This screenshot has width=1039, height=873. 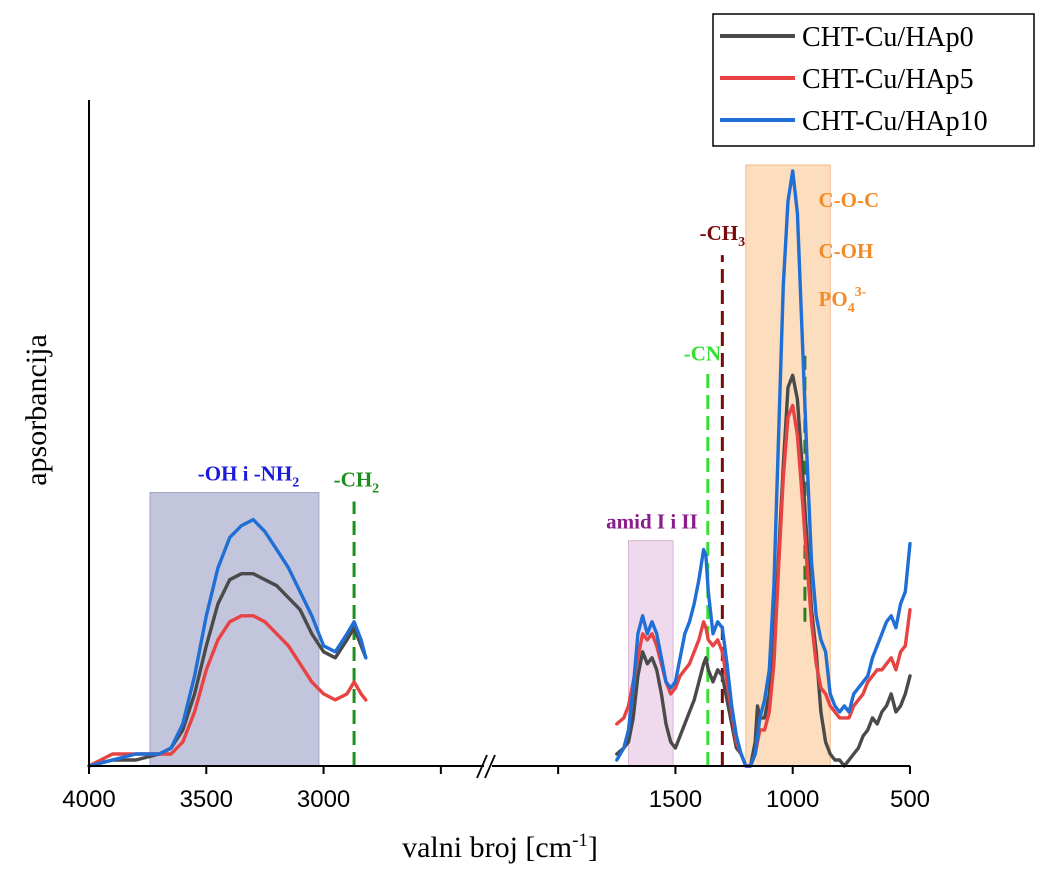 I want to click on marker-label-ch2-sub: 2, so click(x=375, y=489).